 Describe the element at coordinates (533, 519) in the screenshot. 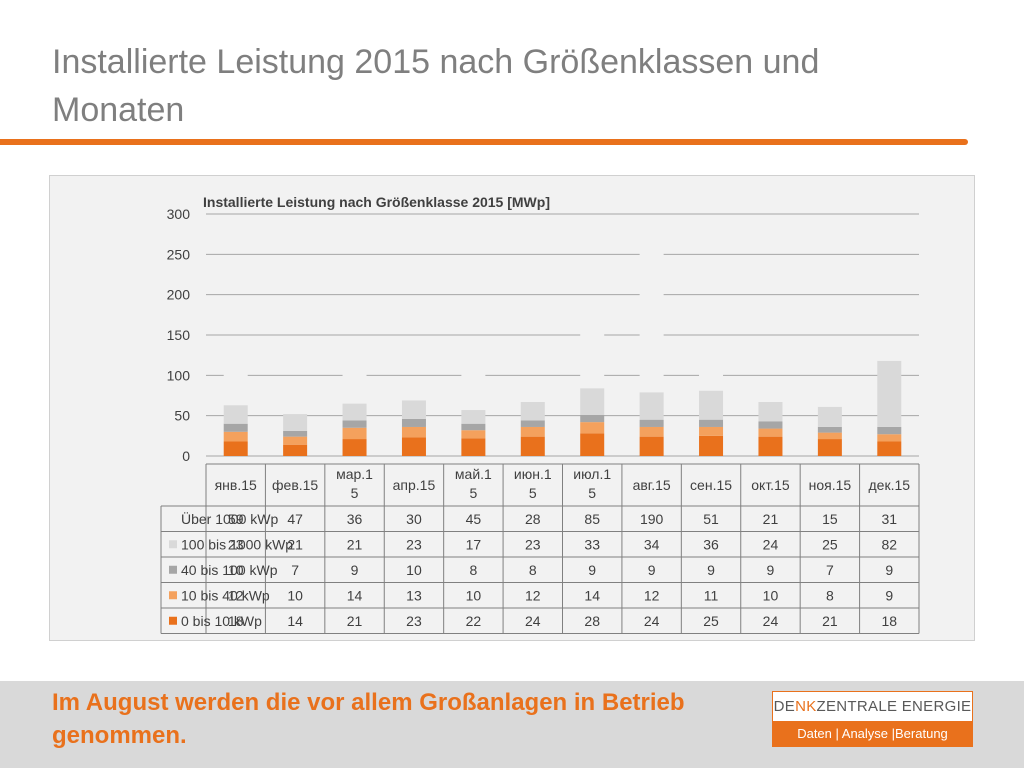

I see `data-label: 28` at that location.